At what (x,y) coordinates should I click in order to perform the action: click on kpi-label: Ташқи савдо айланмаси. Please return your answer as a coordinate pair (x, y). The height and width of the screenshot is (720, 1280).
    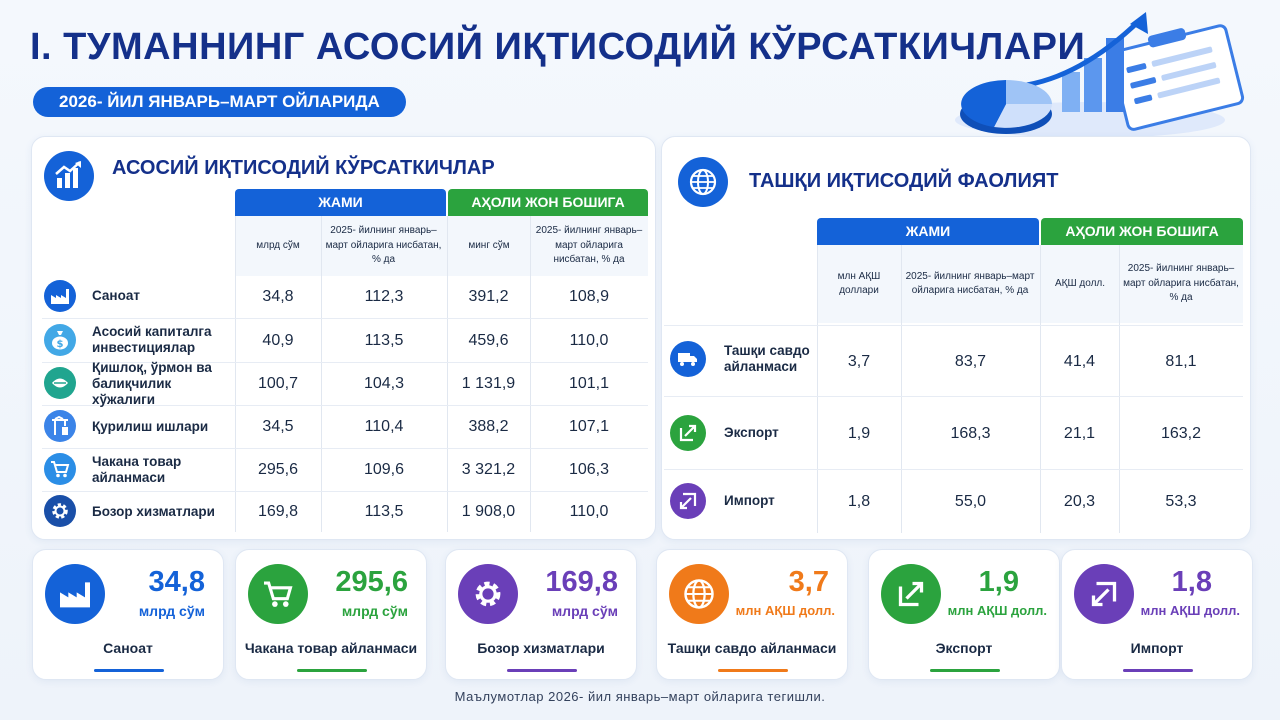
    Looking at the image, I should click on (752, 648).